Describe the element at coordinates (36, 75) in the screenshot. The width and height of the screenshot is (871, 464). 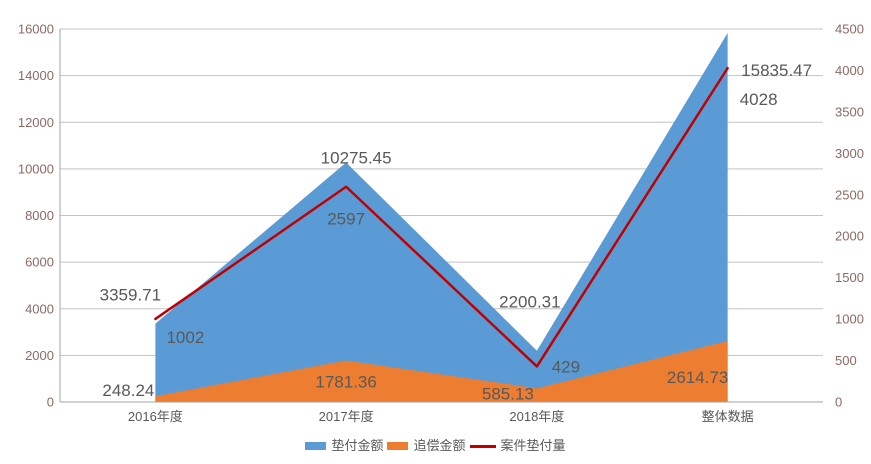
I see `left-axis-tick-label: 14000` at that location.